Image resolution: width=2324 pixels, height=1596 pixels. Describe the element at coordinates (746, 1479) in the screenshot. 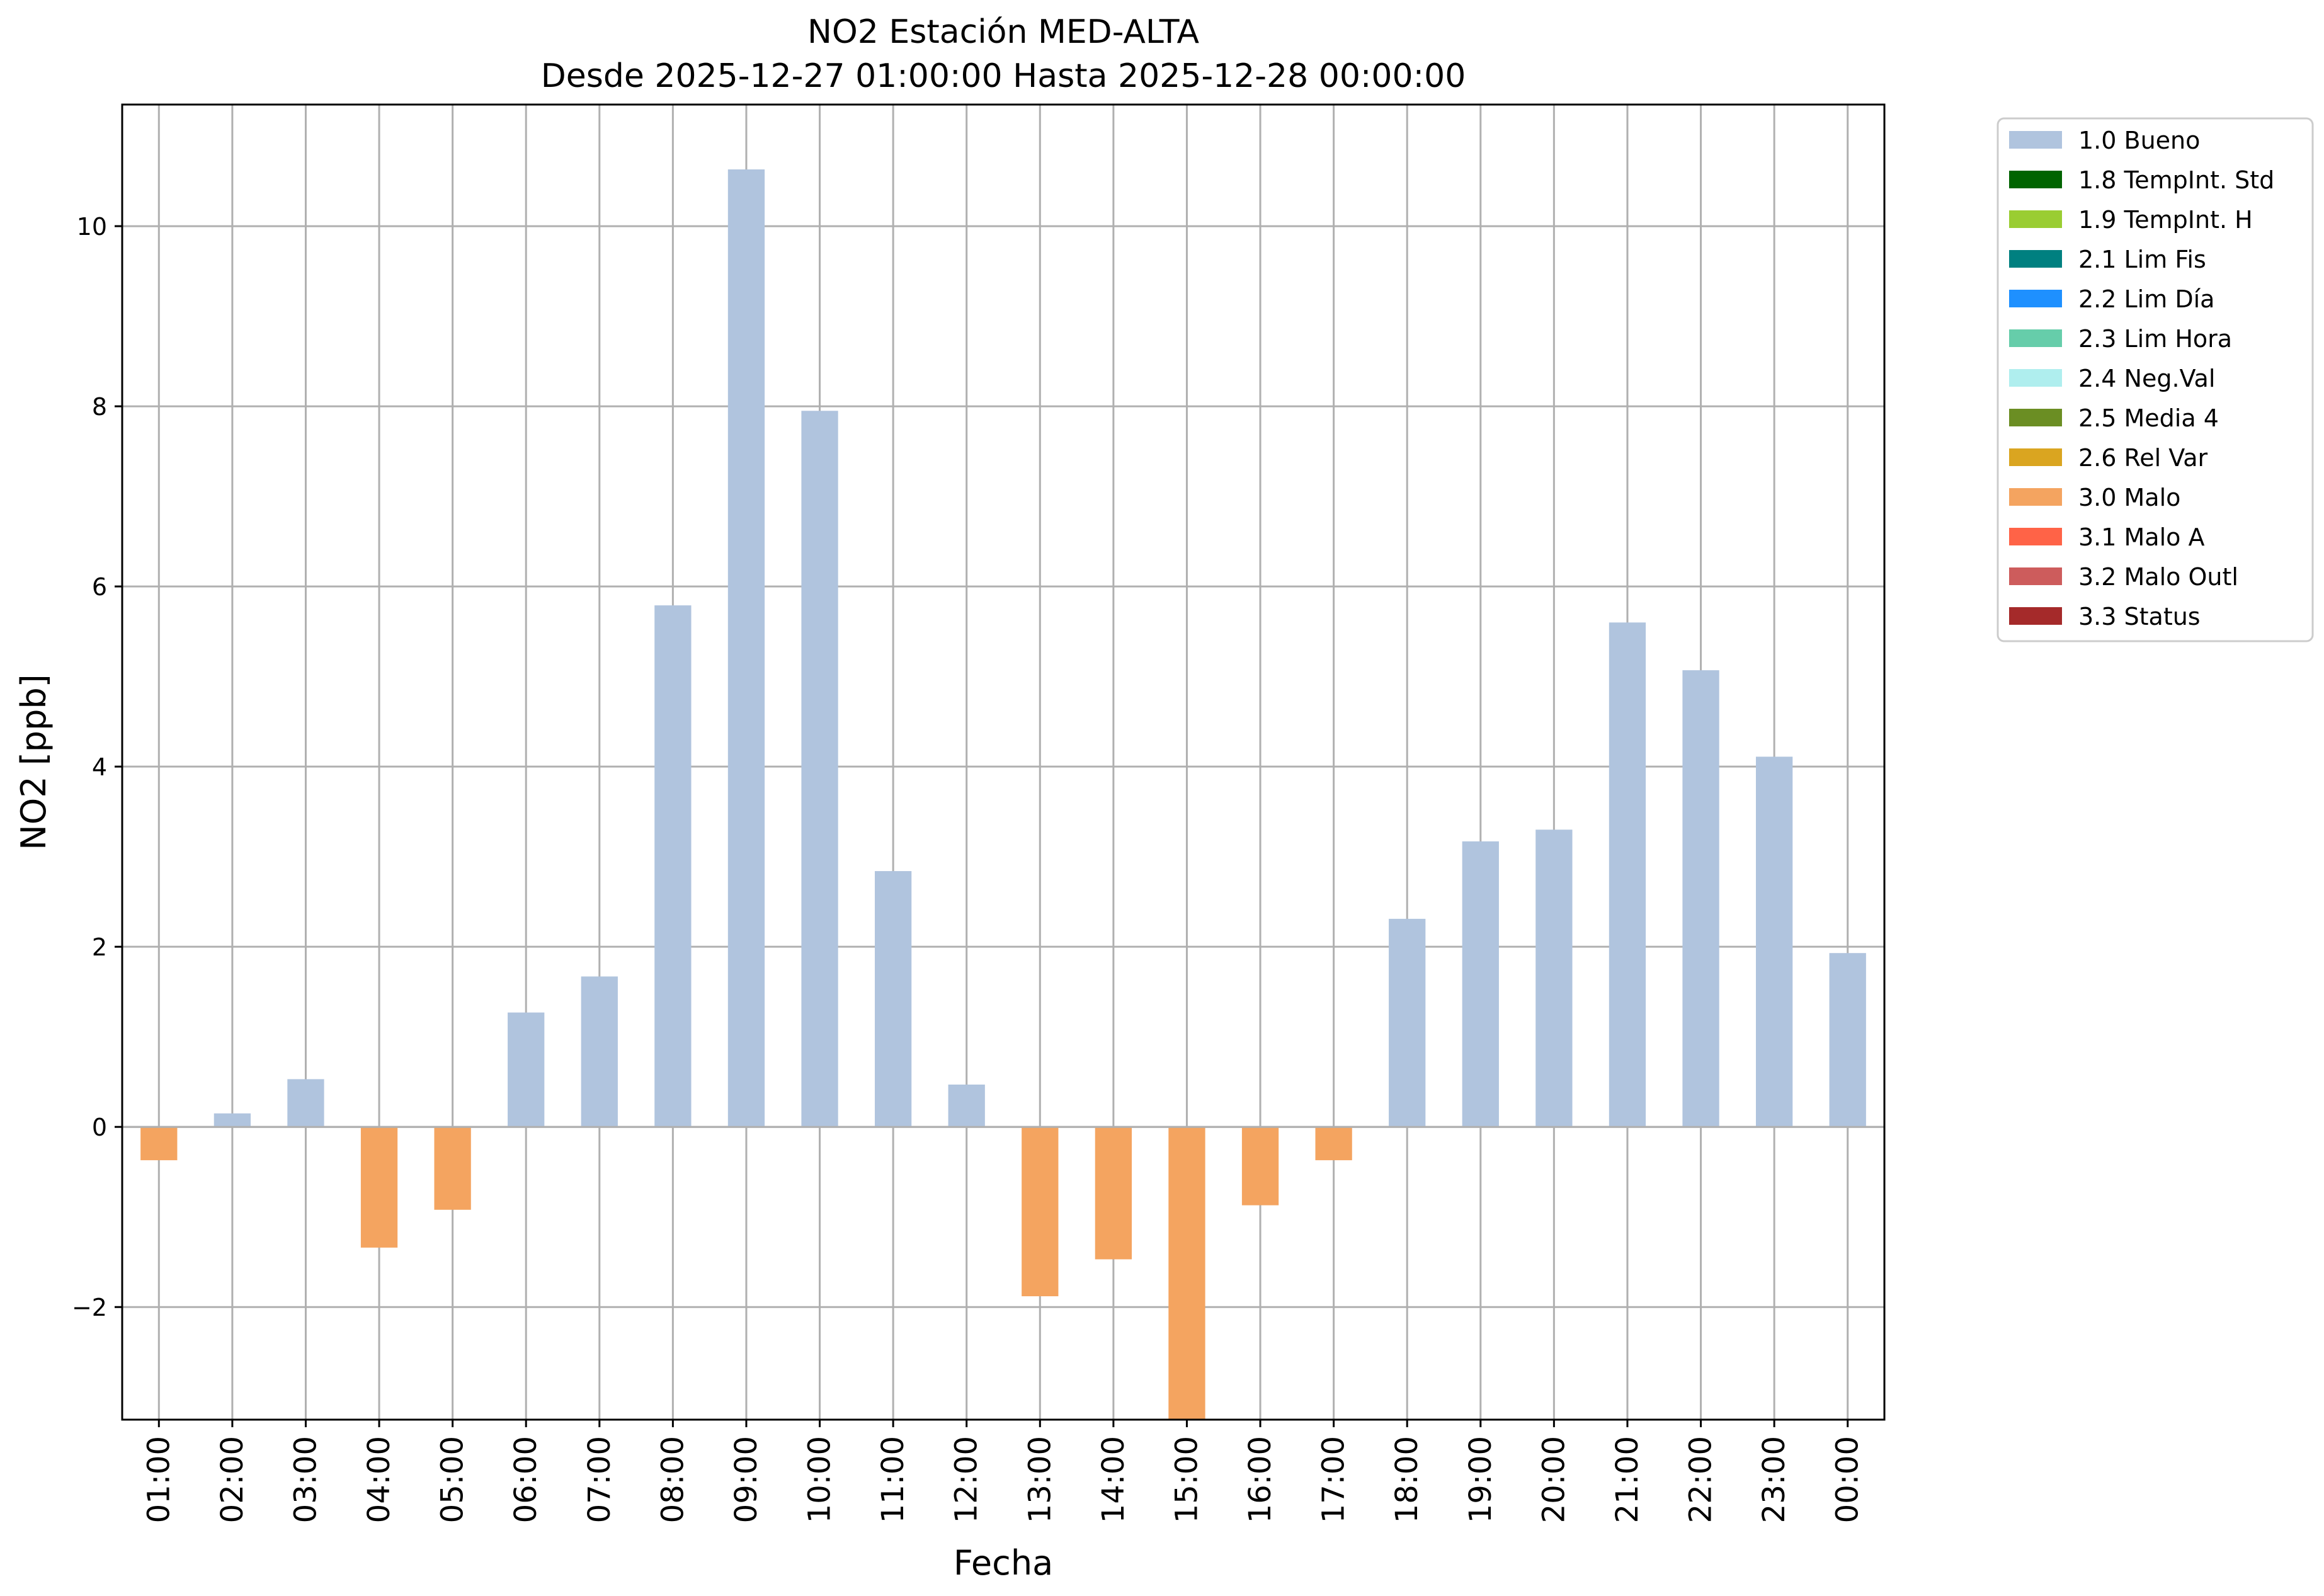

I see `x-tick-label: 09:00` at that location.